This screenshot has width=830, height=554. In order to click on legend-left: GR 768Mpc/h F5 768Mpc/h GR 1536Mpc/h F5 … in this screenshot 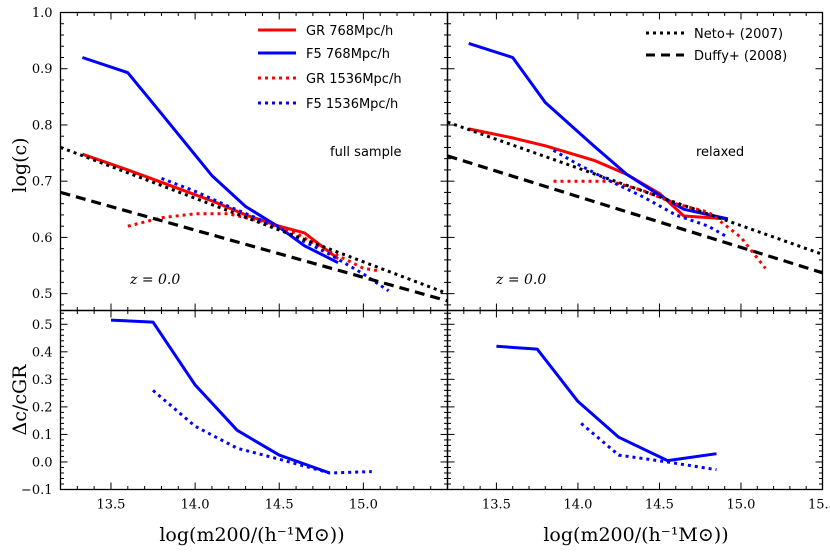, I will do `click(330, 68)`.